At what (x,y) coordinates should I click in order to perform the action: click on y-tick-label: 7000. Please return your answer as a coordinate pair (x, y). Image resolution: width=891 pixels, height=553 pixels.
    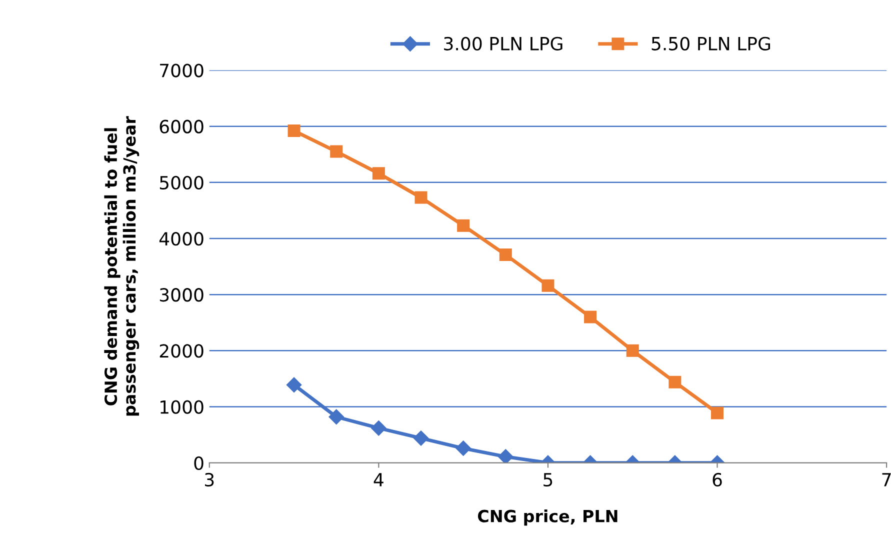
    Looking at the image, I should click on (182, 71).